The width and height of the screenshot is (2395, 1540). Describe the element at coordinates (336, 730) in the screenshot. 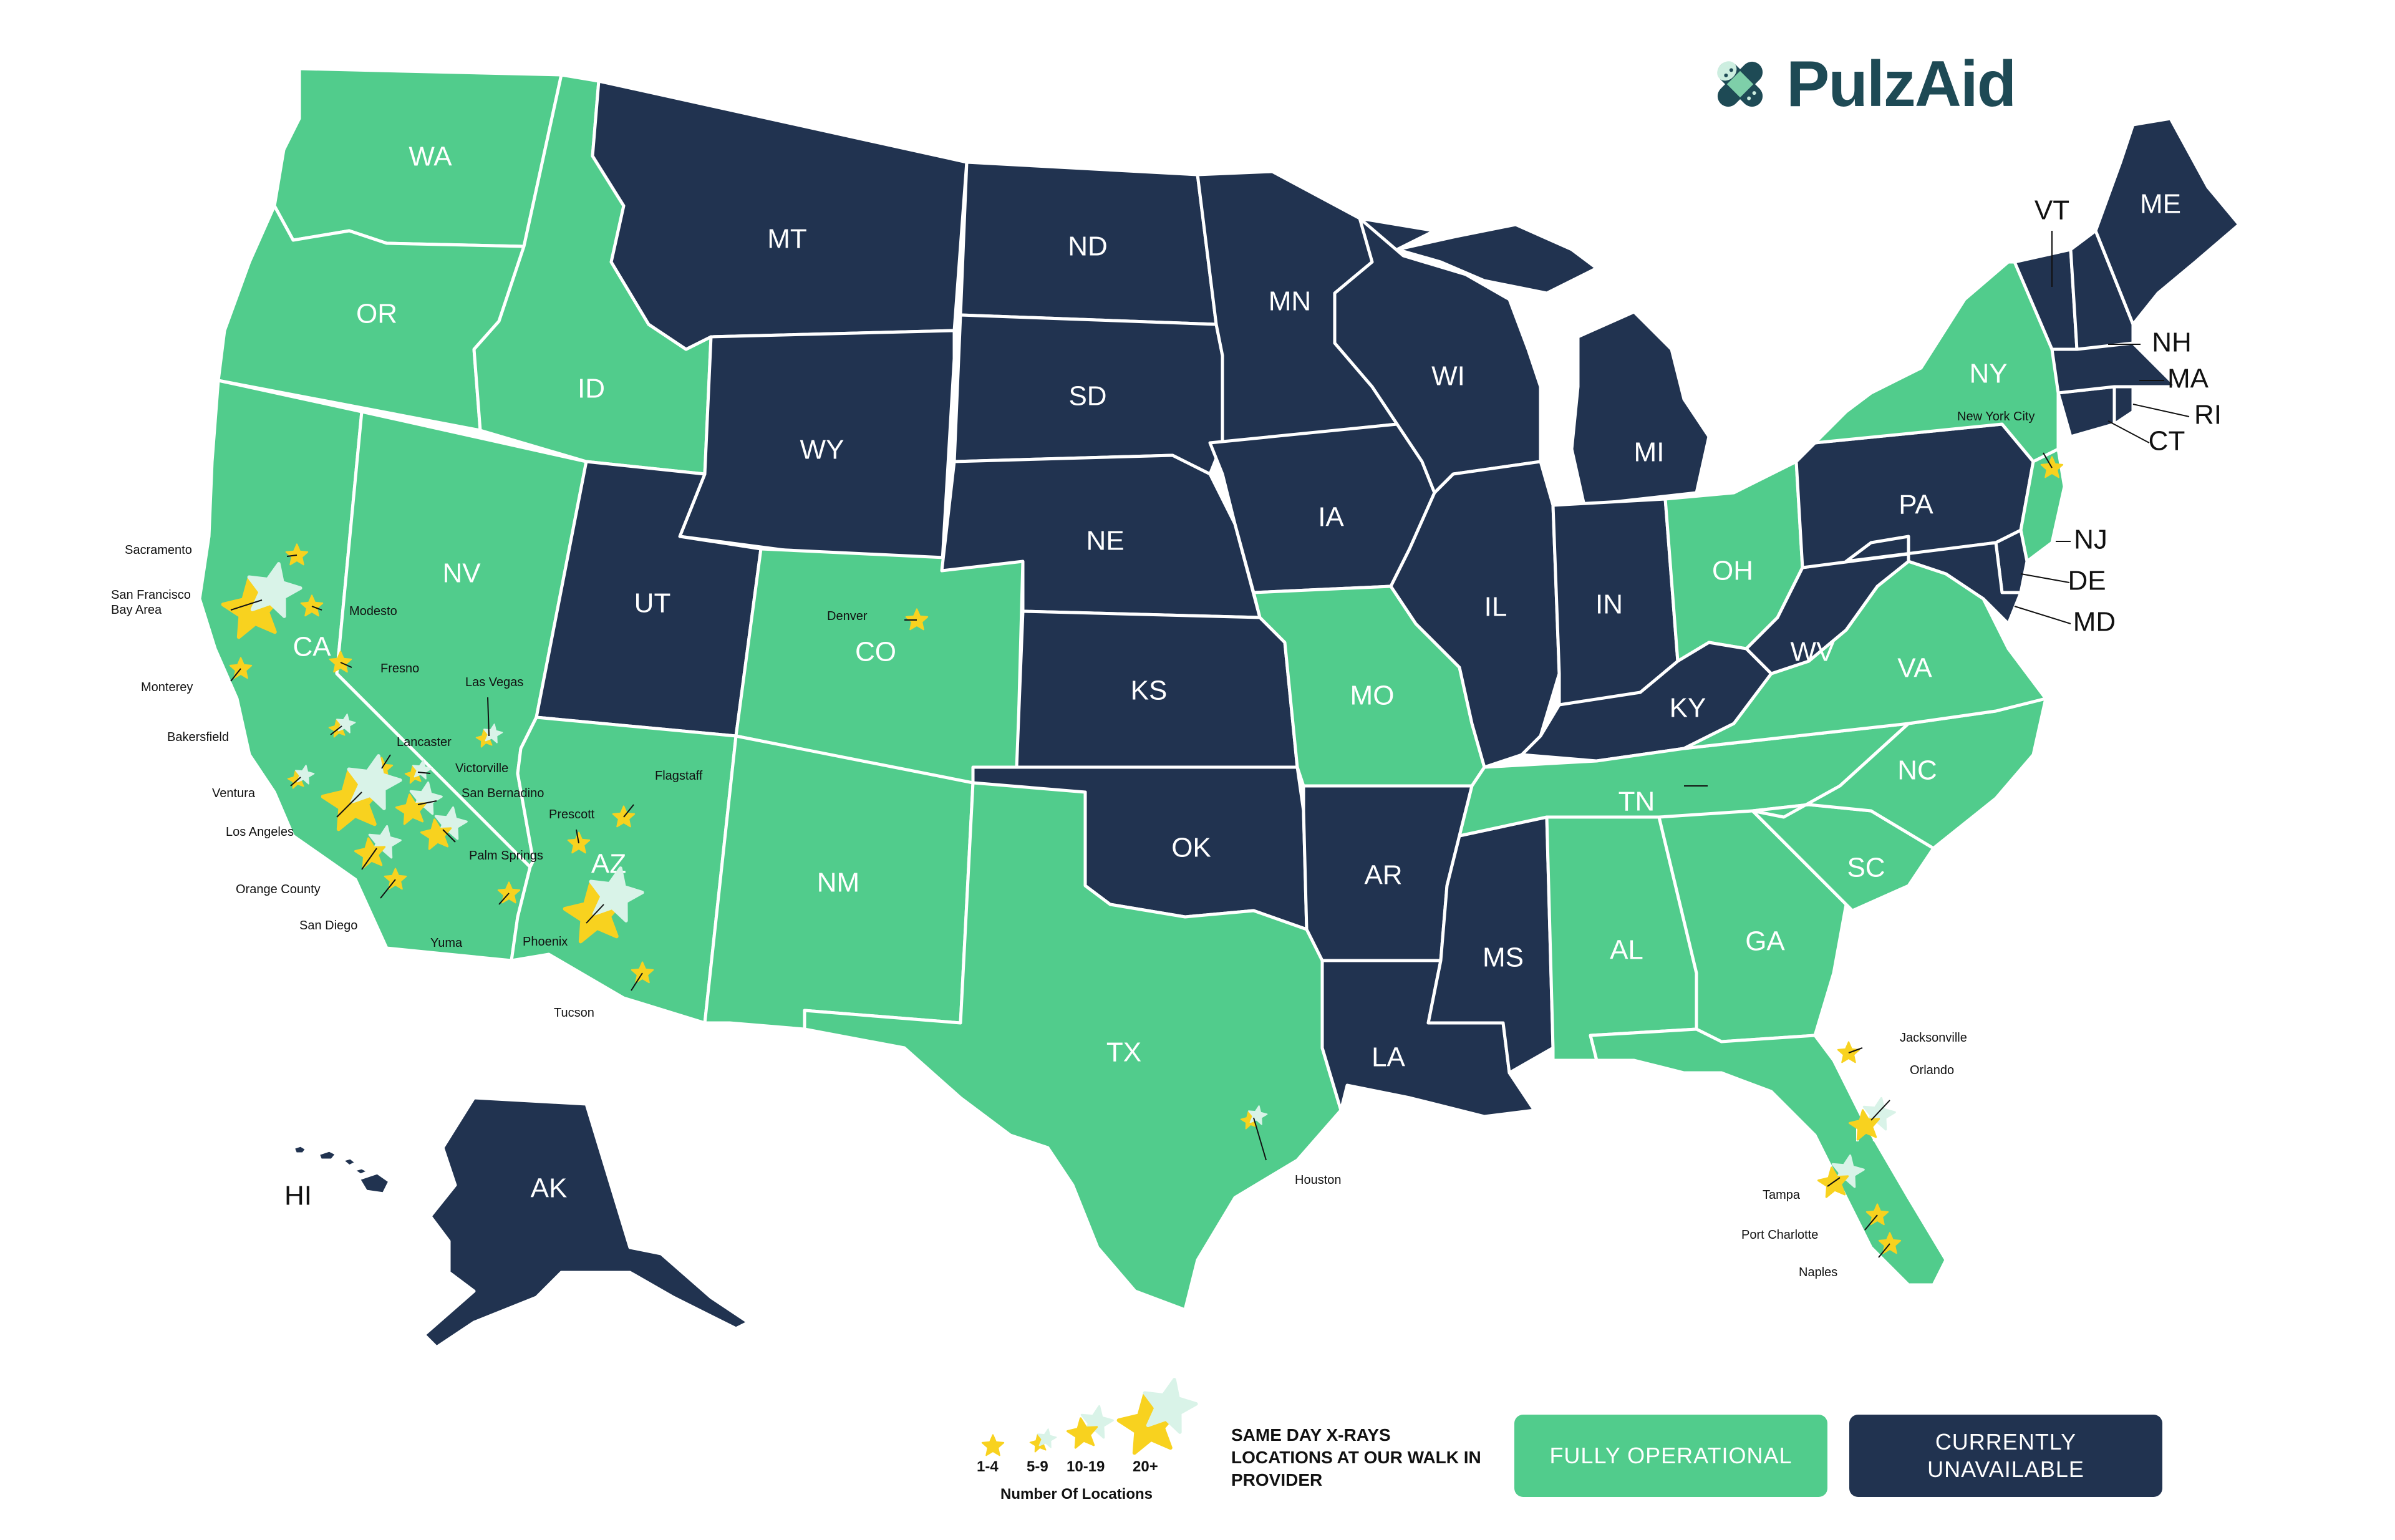

I see `leader-line-bakersfield` at that location.